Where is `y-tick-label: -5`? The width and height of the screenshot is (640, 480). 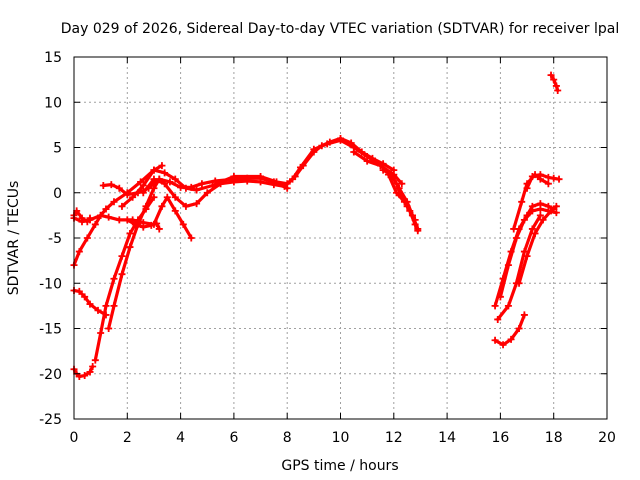
y-tick-label: -5 is located at coordinates (55, 239).